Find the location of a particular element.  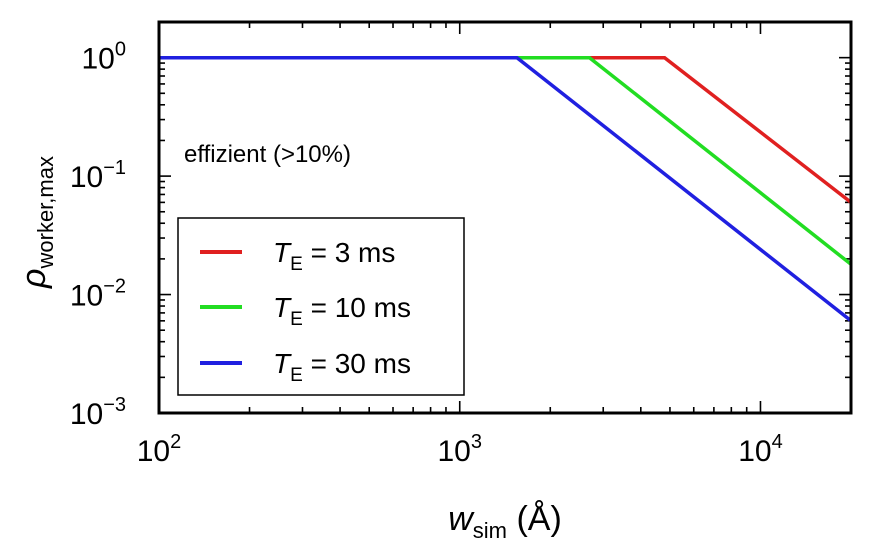

legend-label-1: TE = 3 ms is located at coordinates (334, 256).